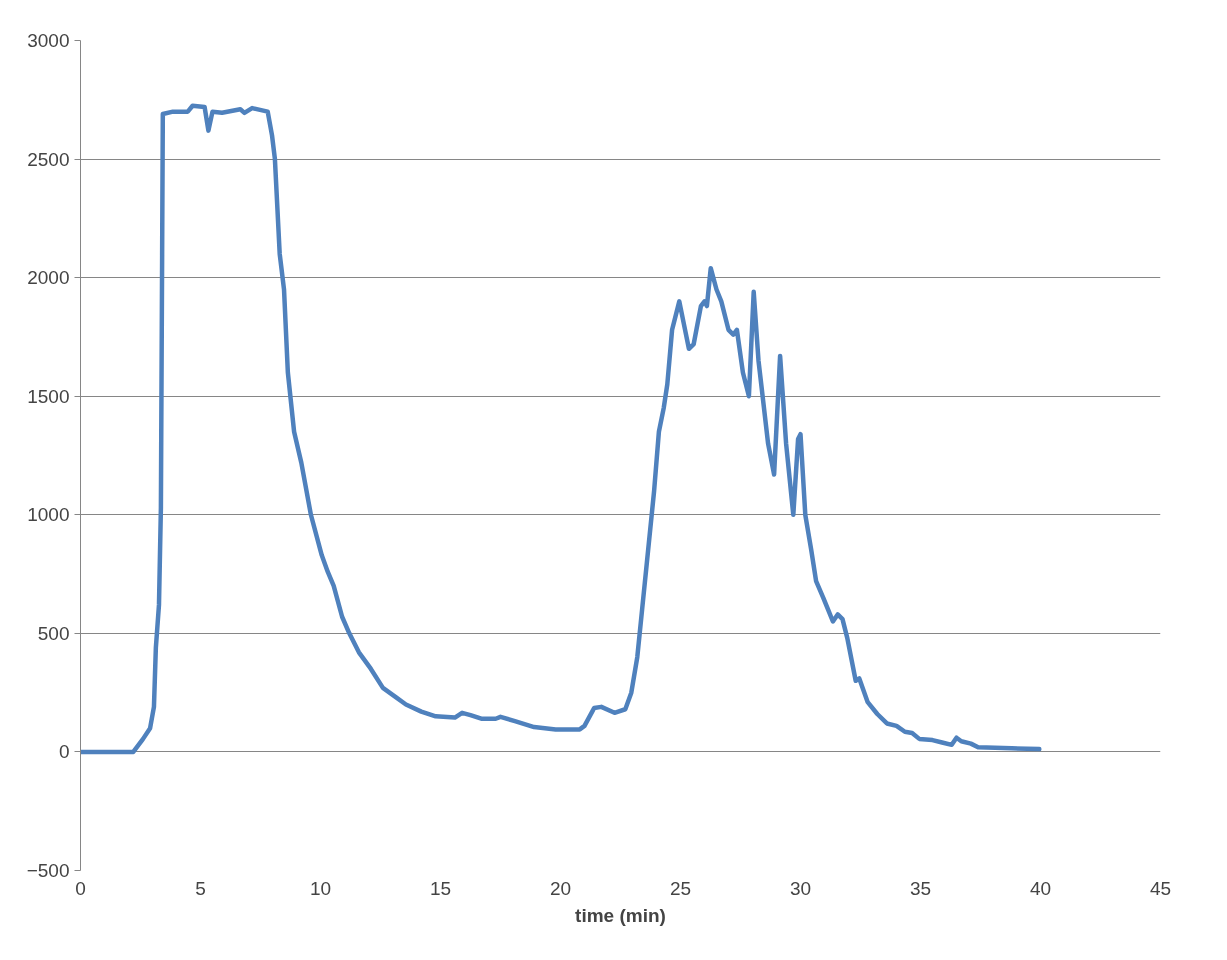  Describe the element at coordinates (1040, 888) in the screenshot. I see `x-tick-label: 40` at that location.